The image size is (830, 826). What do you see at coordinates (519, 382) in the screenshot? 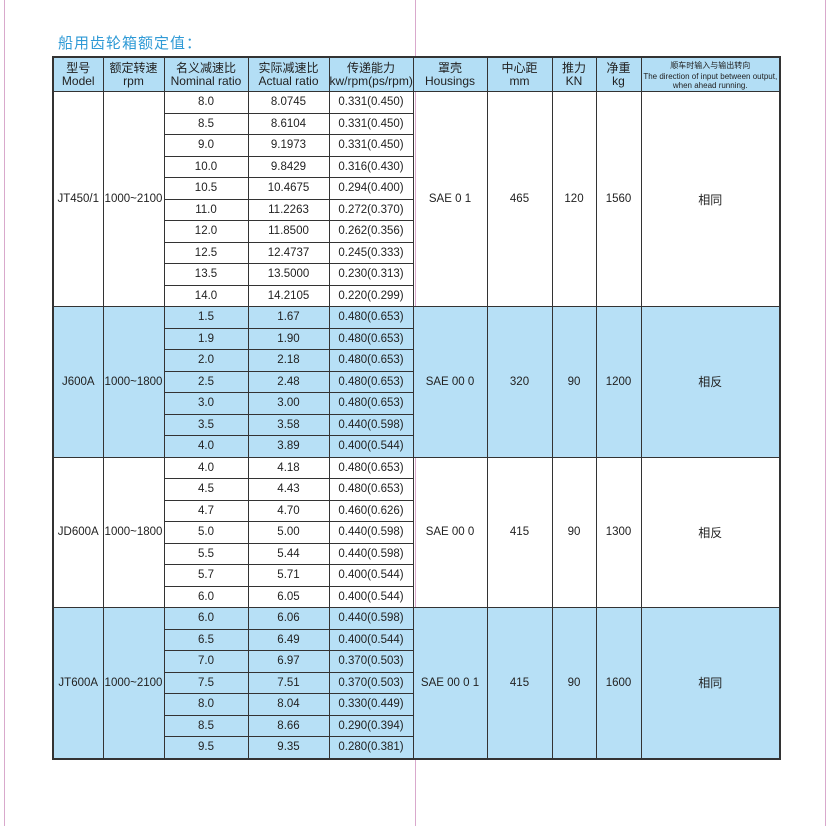
I see `center-distance-cell: 320` at bounding box center [519, 382].